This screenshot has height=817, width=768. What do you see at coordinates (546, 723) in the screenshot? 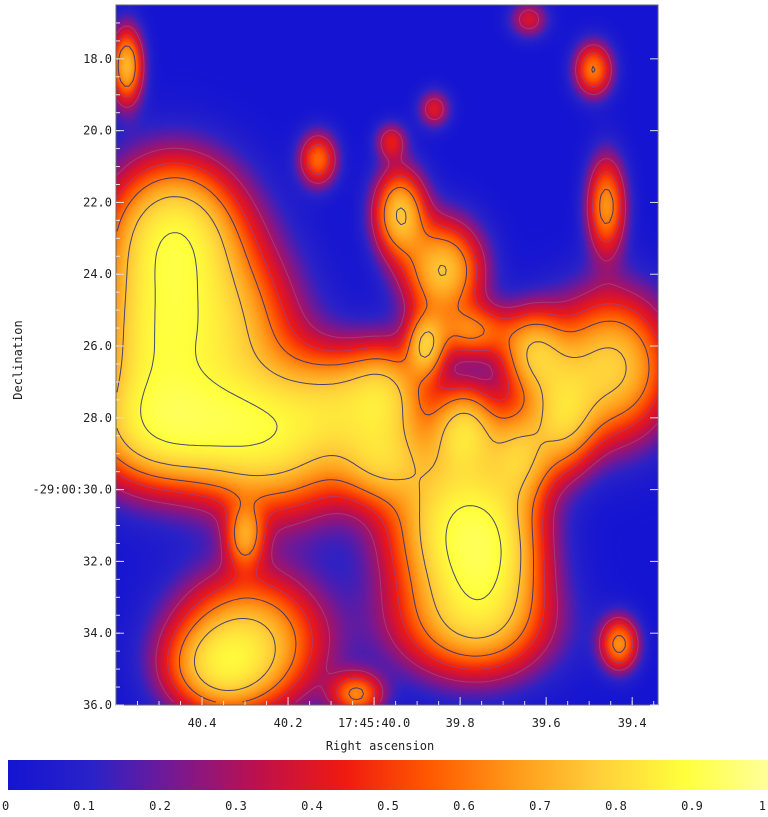
I see `x-tick-label: 39.6` at bounding box center [546, 723].